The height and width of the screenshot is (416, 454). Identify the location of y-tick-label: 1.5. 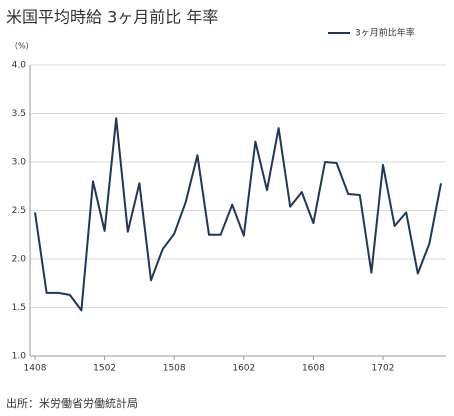
(19, 308).